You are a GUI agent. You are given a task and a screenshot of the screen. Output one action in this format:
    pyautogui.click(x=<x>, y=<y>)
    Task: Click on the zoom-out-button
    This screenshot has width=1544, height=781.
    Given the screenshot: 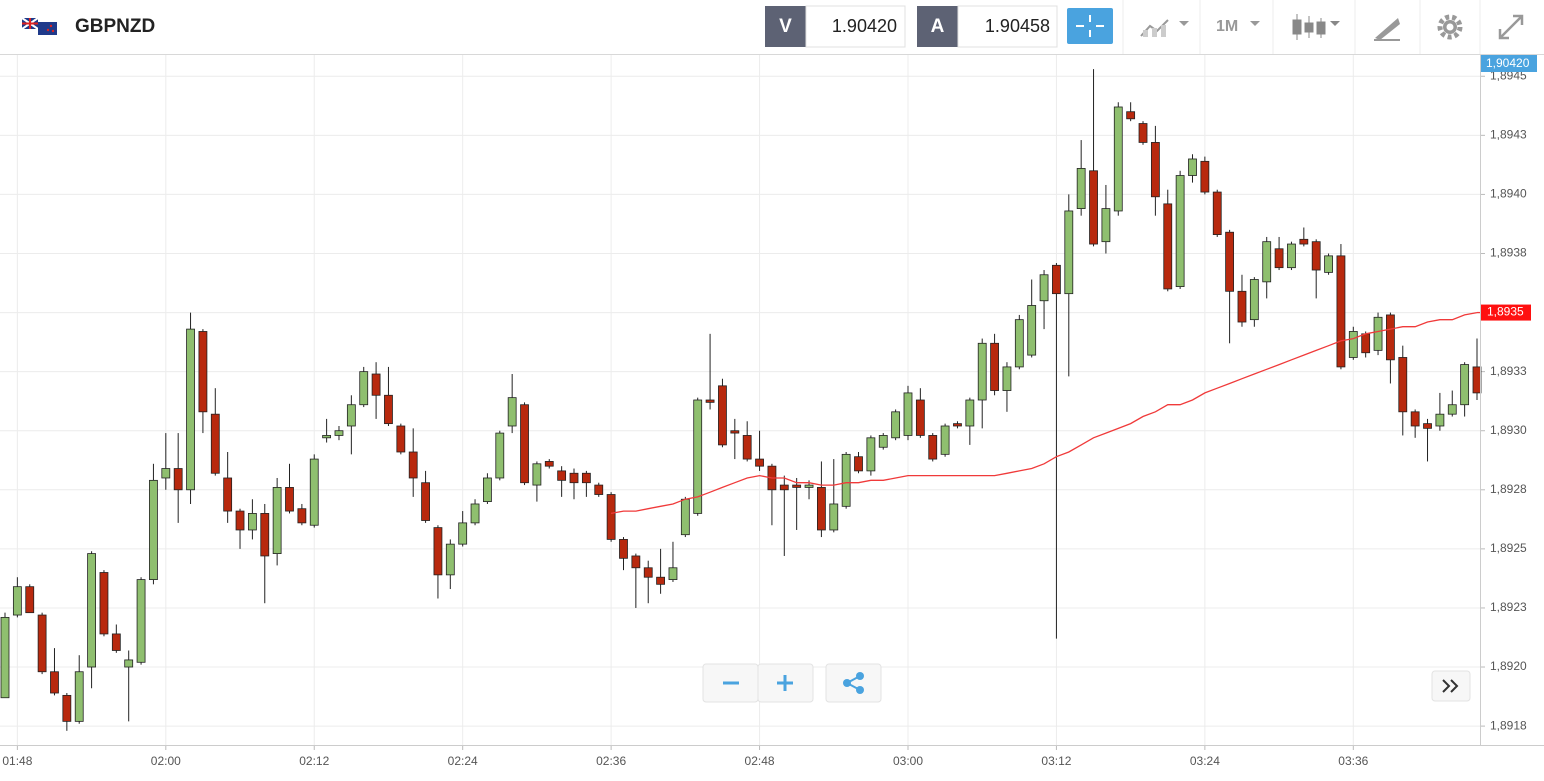 What is the action you would take?
    pyautogui.click(x=730, y=683)
    